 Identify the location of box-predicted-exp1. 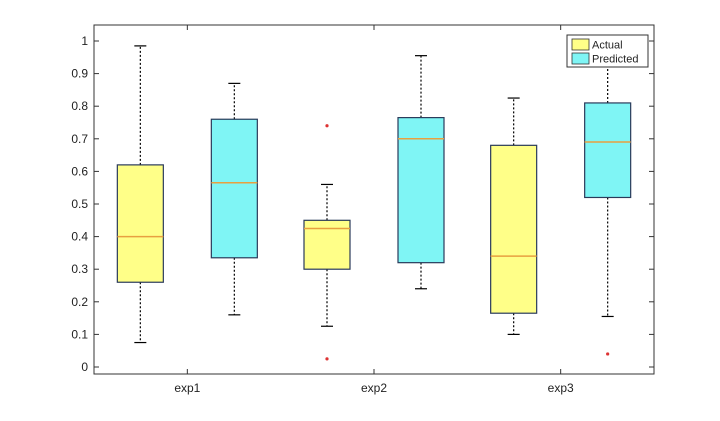
(234, 199).